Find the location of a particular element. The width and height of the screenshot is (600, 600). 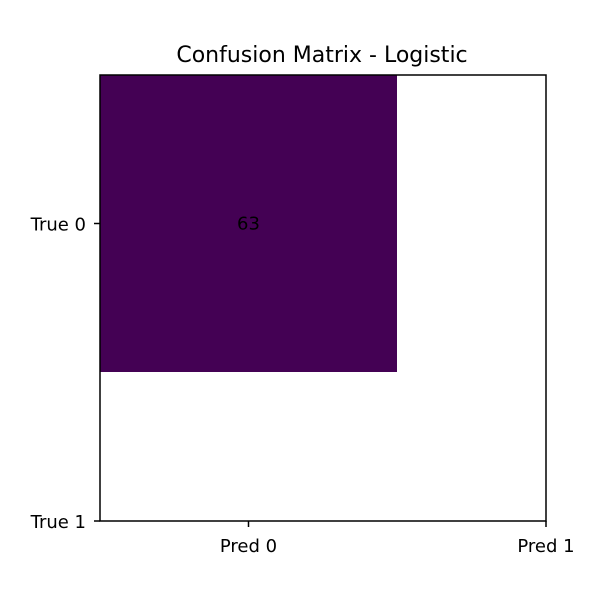

y-tick-label: True 1 is located at coordinates (58, 522).